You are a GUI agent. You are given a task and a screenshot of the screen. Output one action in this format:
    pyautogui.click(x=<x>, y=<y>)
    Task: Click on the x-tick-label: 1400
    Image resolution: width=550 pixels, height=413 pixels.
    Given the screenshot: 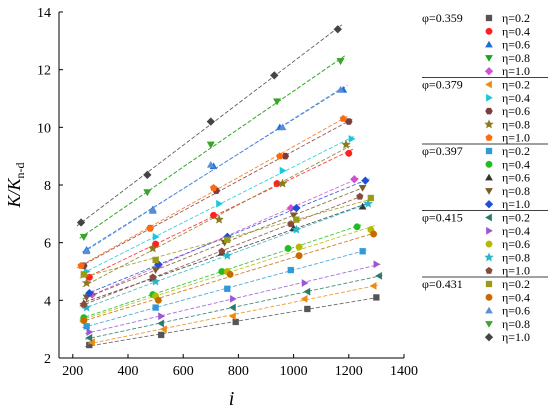 What is the action you would take?
    pyautogui.click(x=404, y=371)
    